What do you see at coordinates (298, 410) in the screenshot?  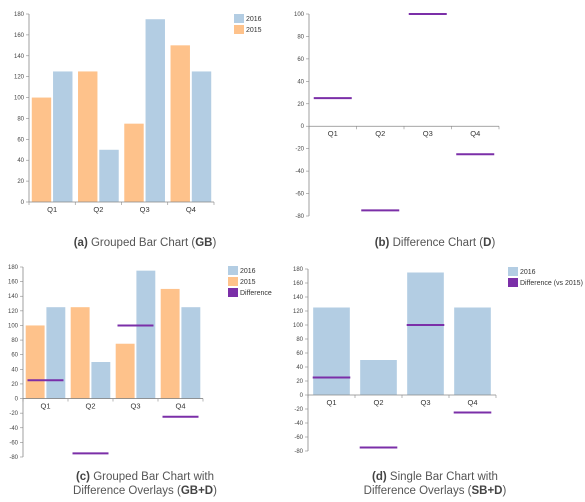 I see `panel-d-y-tick-label: -20` at bounding box center [298, 410].